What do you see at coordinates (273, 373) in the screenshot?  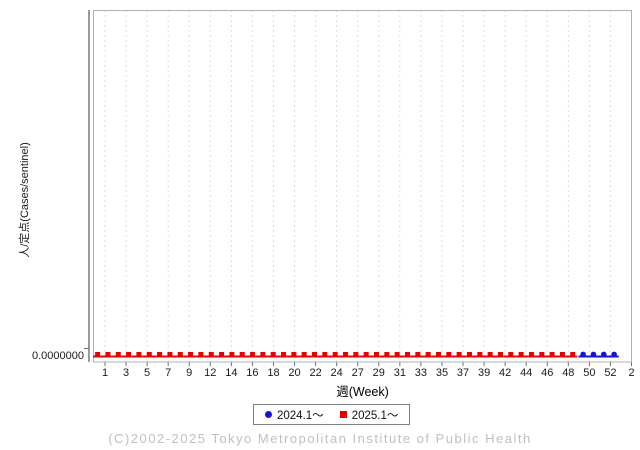 I see `svg-text: 18` at bounding box center [273, 373].